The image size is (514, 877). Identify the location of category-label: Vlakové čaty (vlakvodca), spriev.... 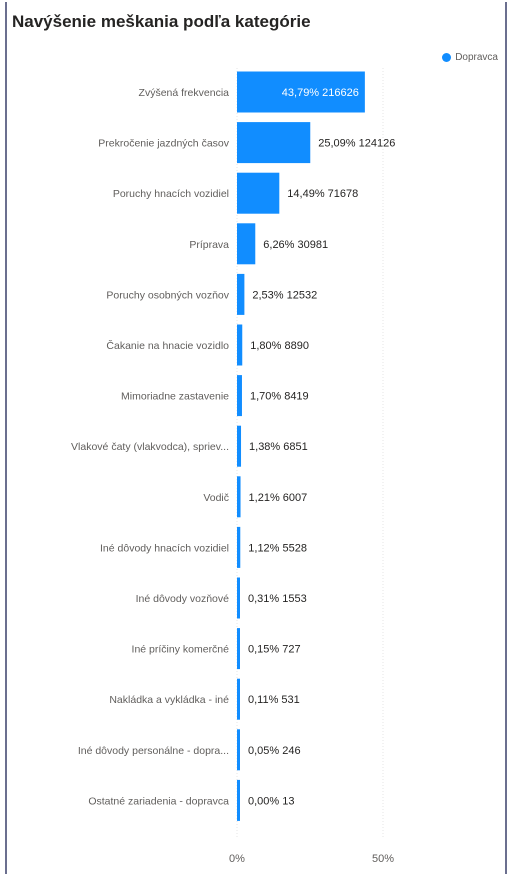
(150, 447).